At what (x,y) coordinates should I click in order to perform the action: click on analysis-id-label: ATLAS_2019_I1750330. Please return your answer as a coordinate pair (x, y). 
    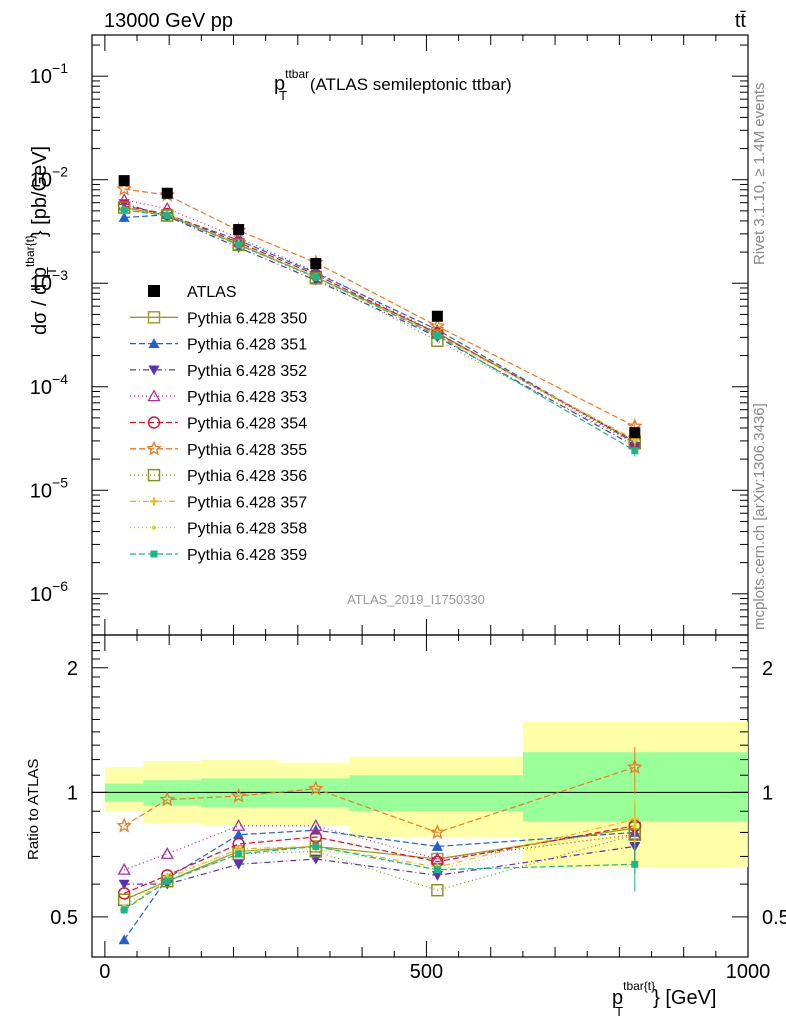
    Looking at the image, I should click on (416, 599).